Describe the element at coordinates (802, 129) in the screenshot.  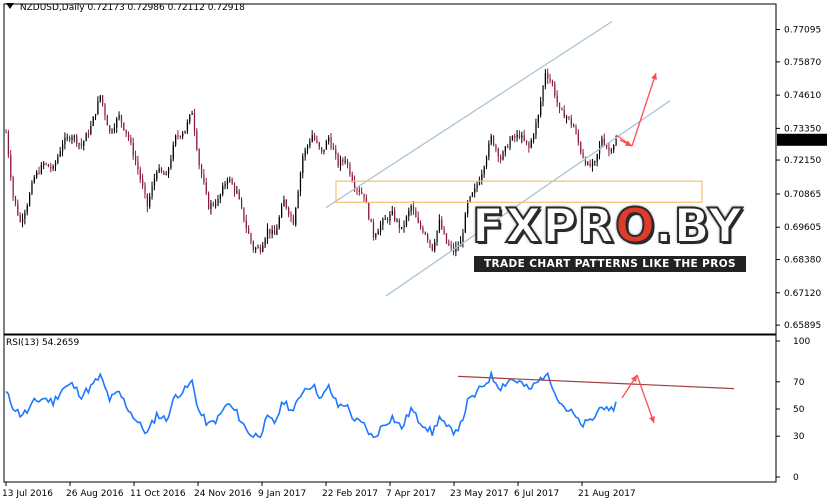
I see `y-tick-label: 0.73350` at that location.